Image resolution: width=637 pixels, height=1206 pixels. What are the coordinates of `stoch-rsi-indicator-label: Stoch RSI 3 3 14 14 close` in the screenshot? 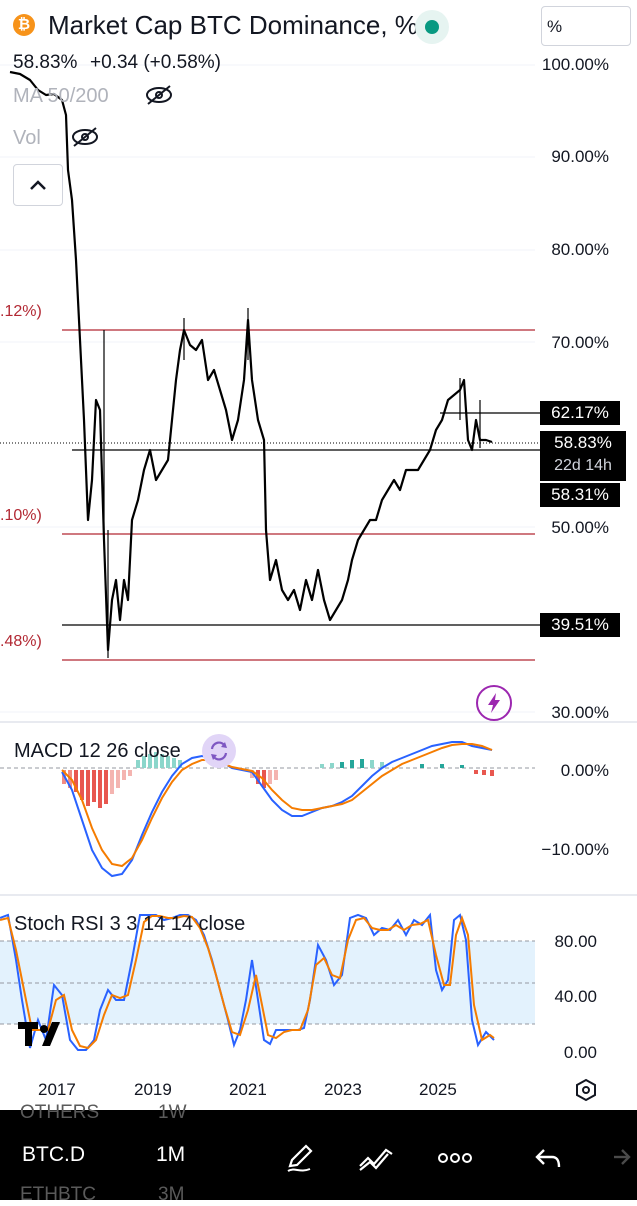 It's located at (130, 924).